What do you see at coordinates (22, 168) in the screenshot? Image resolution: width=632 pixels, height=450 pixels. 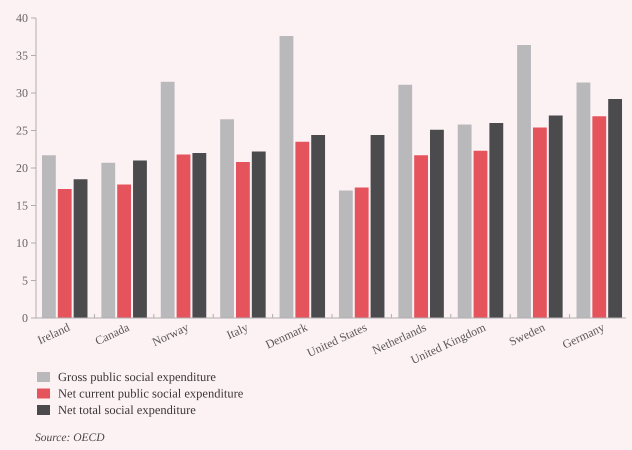 I see `y-tick-label: 20` at bounding box center [22, 168].